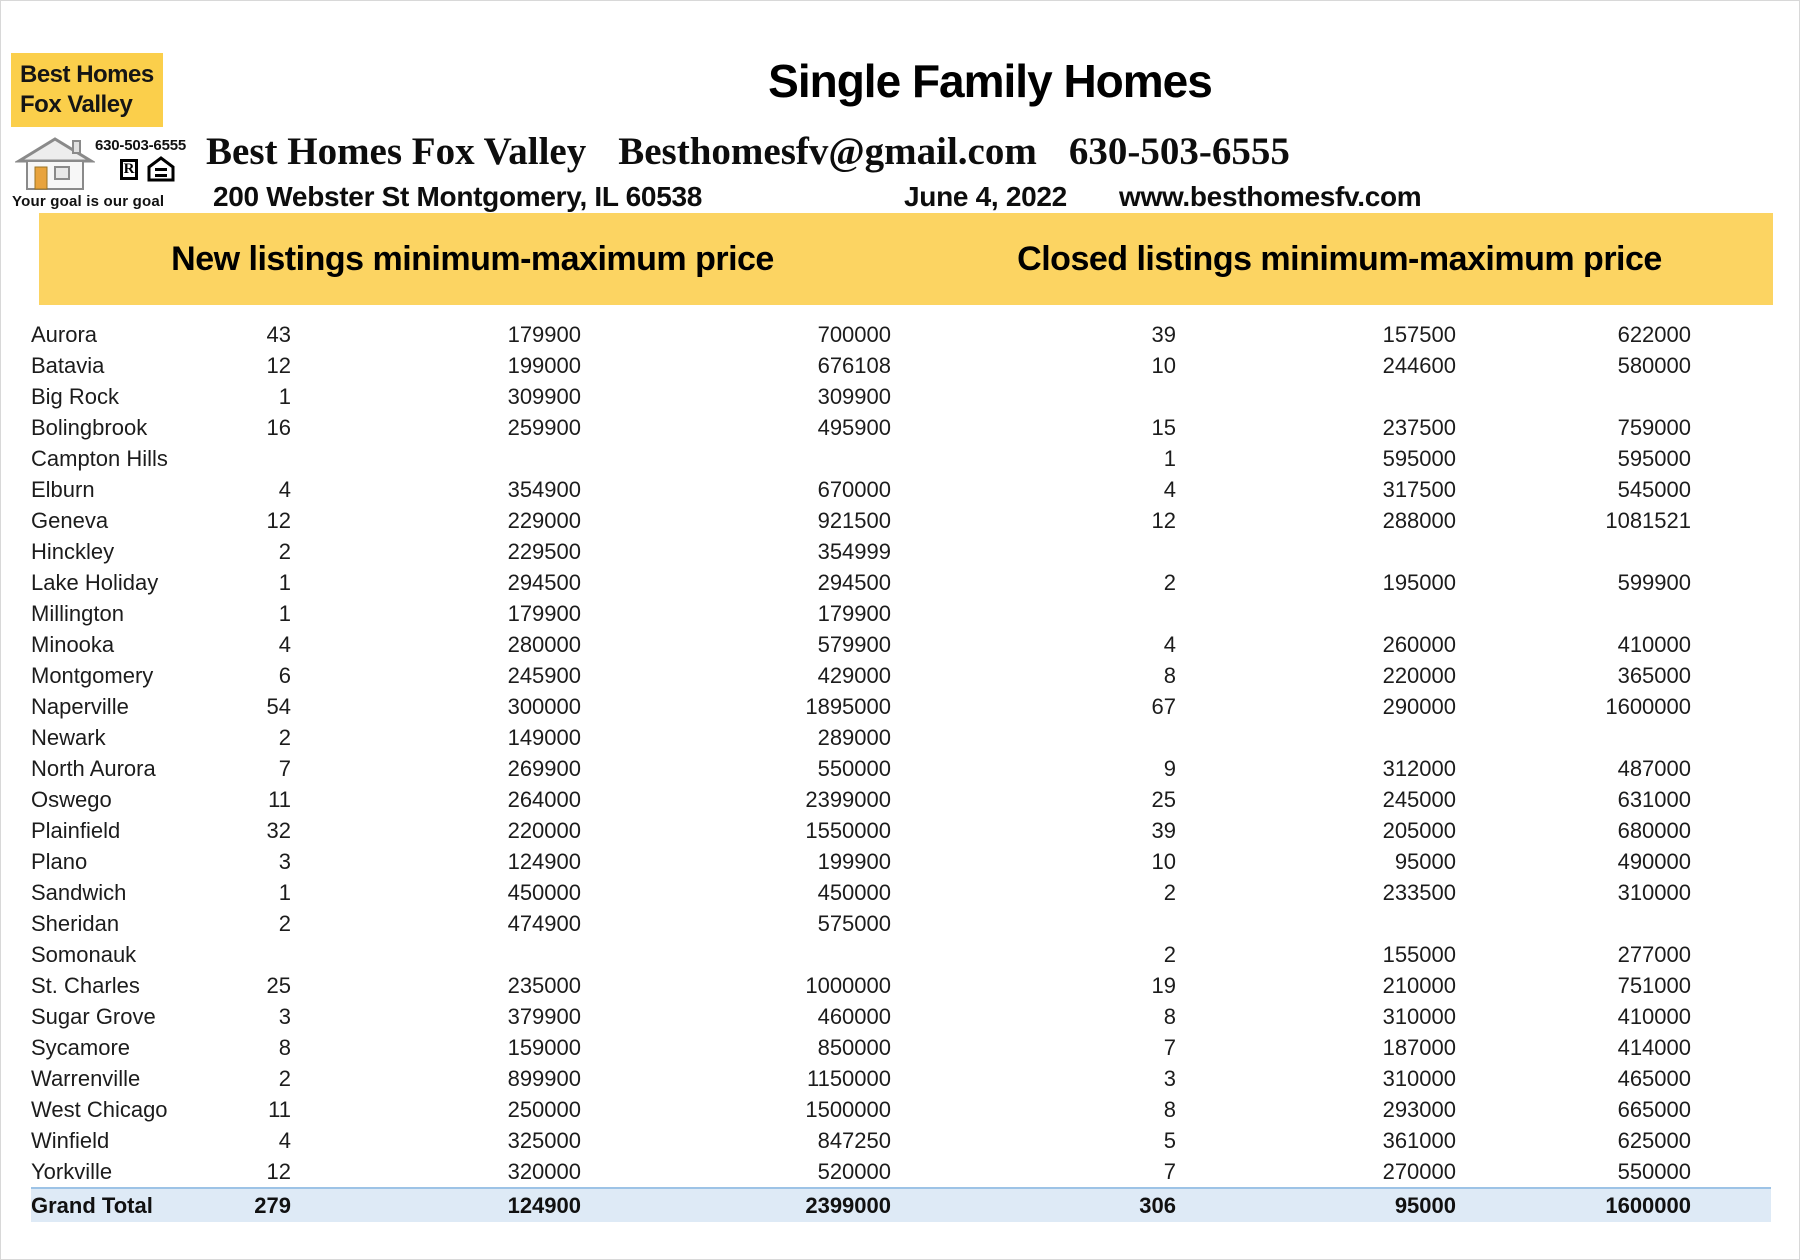 The image size is (1800, 1260). Describe the element at coordinates (901, 489) in the screenshot. I see `table-row: Elburn 4 354900 670000 4 317500 545000` at that location.